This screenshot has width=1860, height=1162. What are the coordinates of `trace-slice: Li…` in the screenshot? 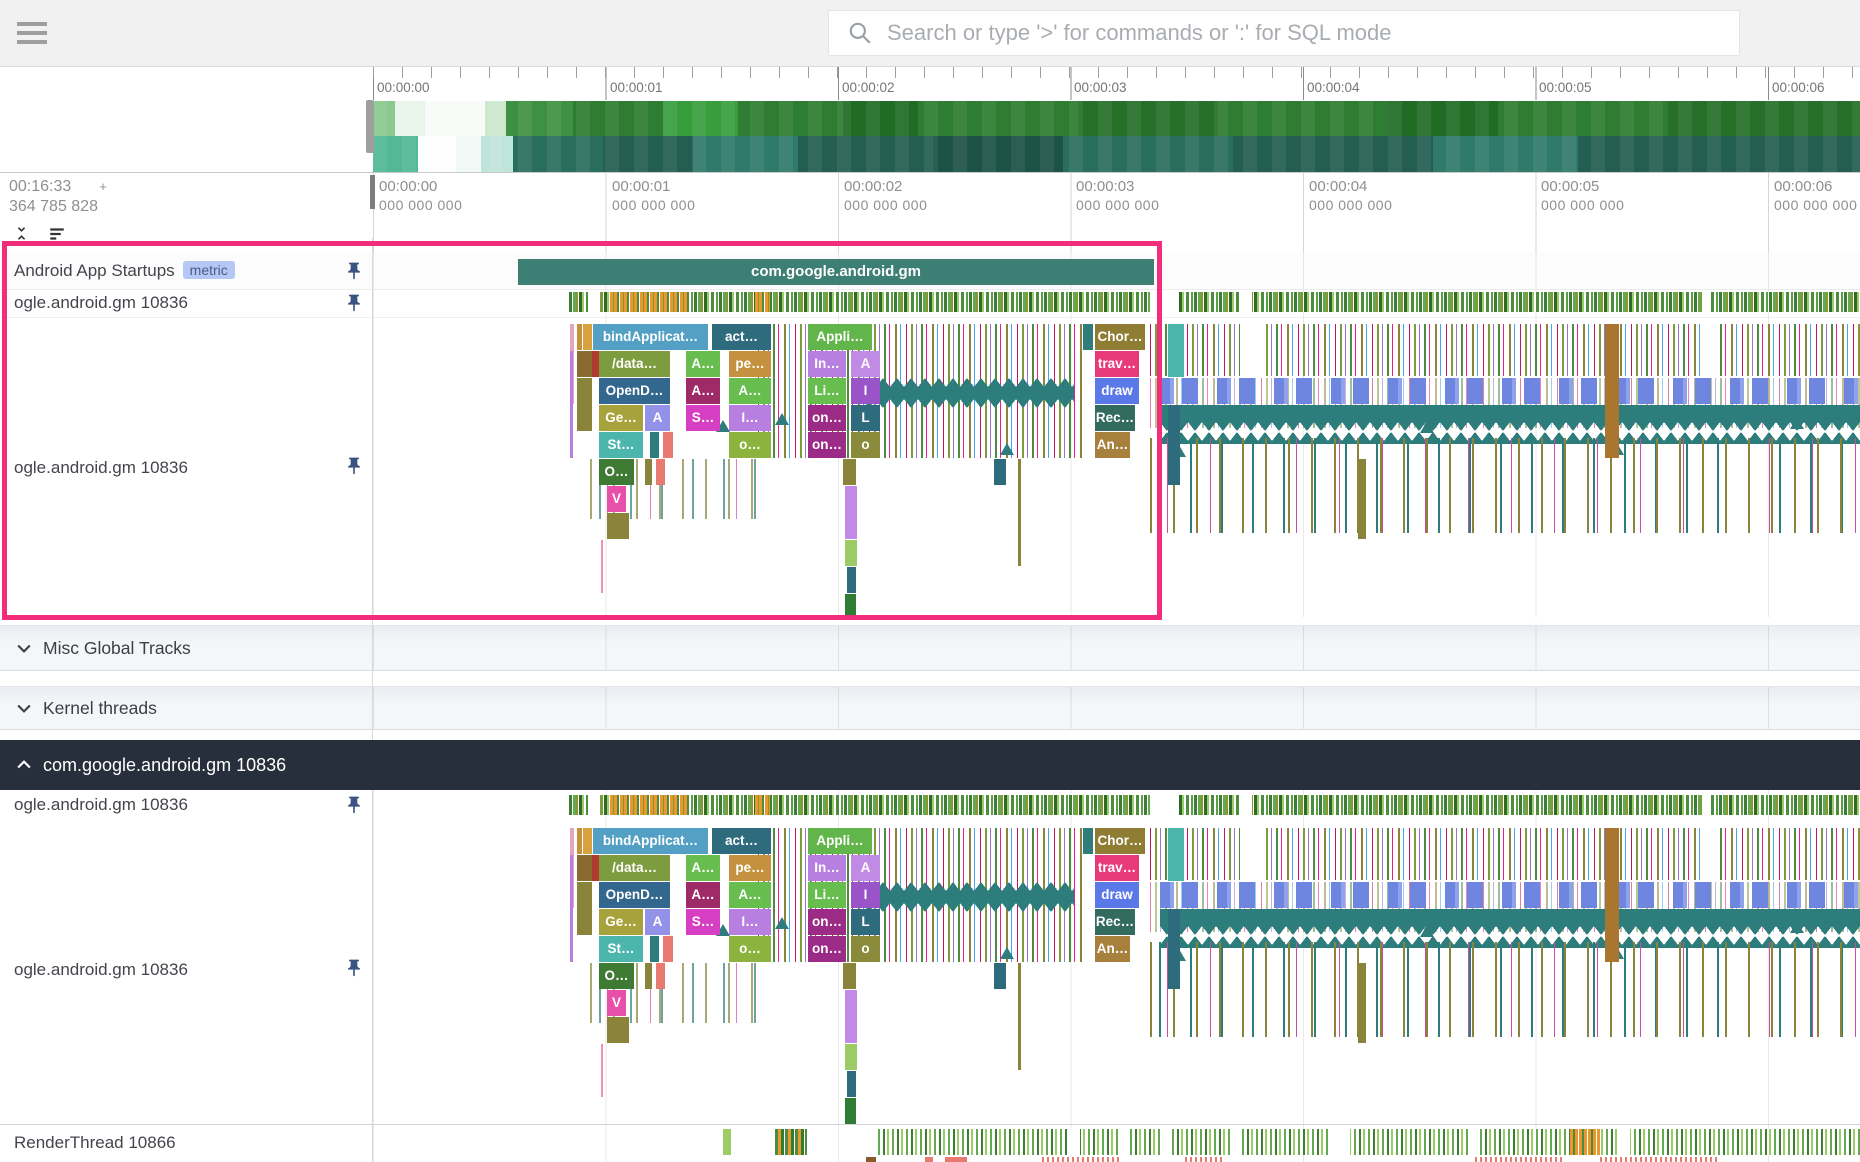 It's located at (827, 391).